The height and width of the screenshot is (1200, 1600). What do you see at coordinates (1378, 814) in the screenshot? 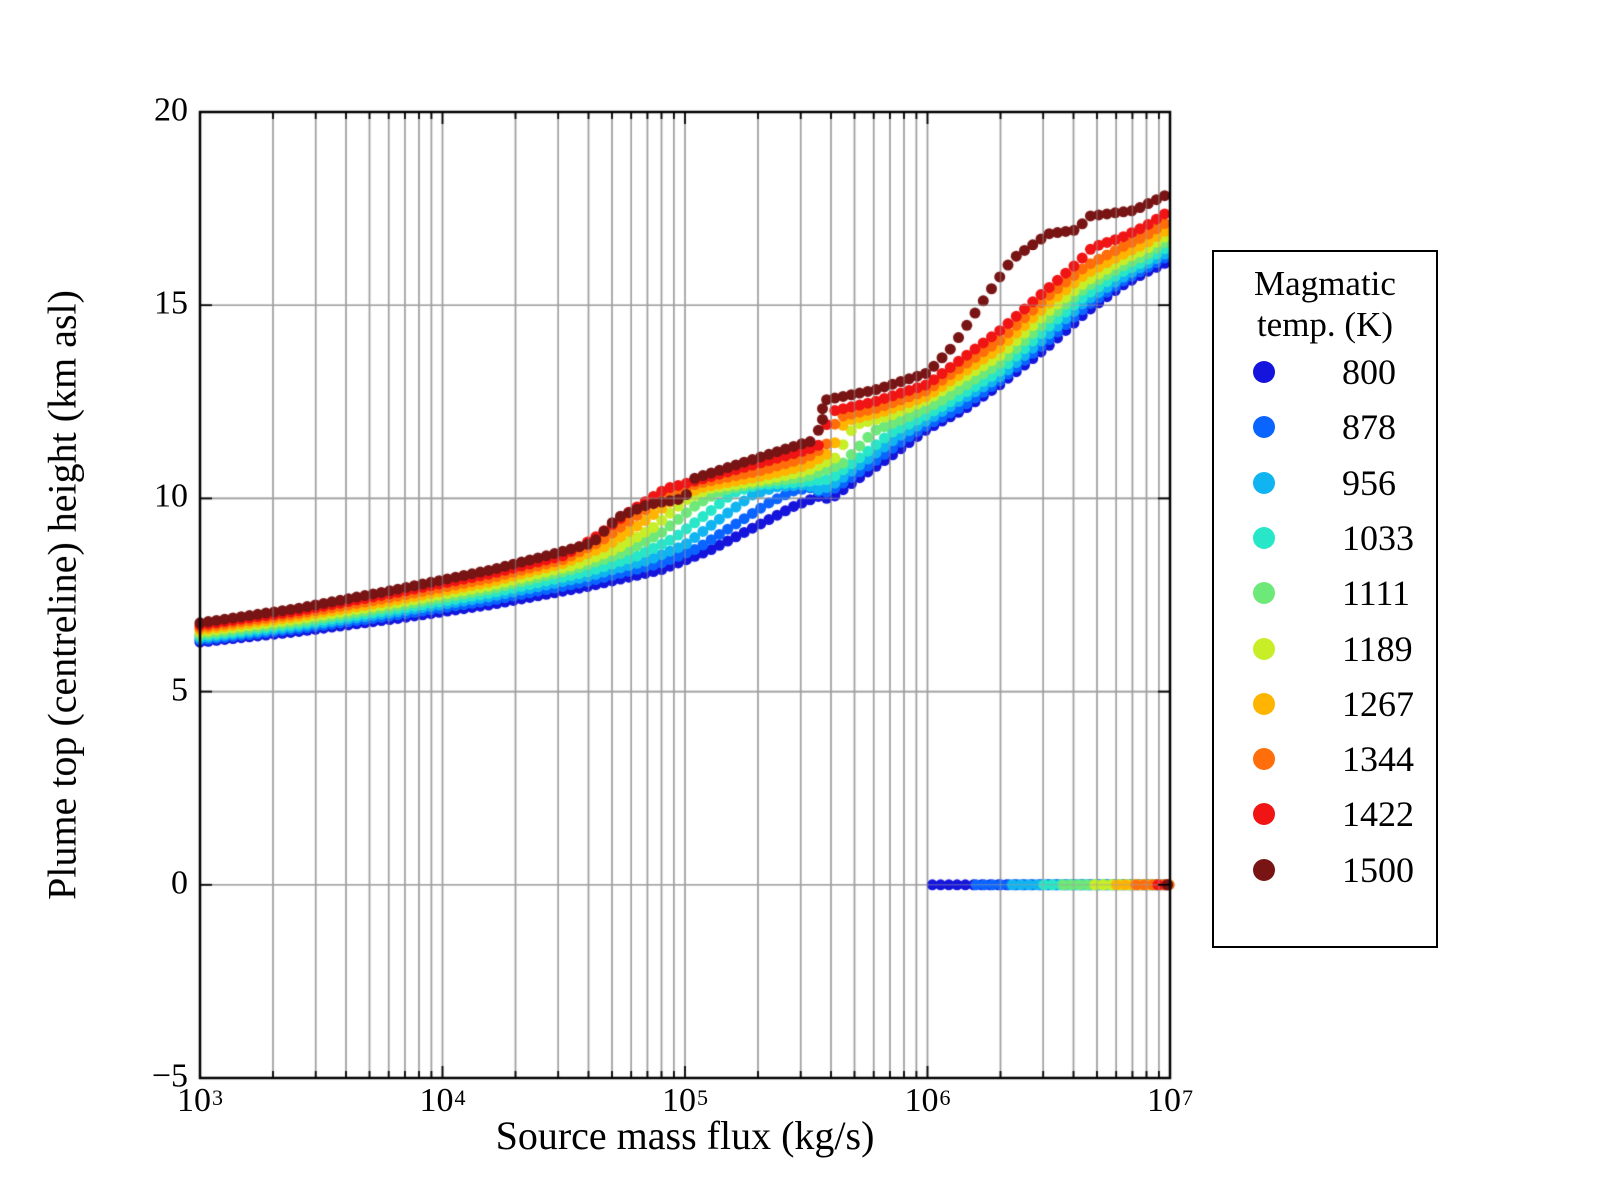
I see `legend-entry-label: 1422` at bounding box center [1378, 814].